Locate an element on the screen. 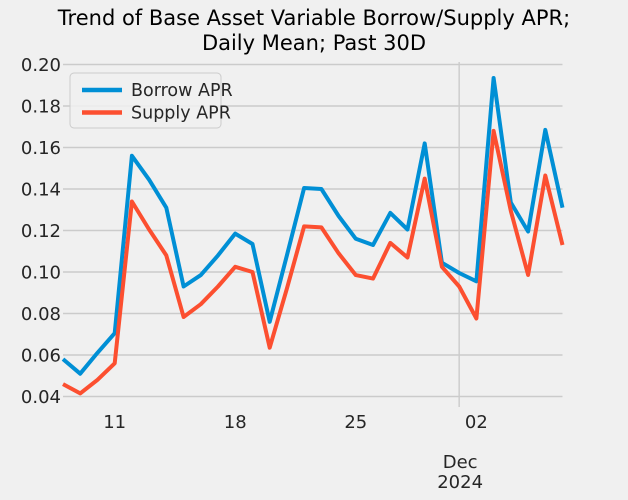  y-tick-label: 0.08 is located at coordinates (41, 314).